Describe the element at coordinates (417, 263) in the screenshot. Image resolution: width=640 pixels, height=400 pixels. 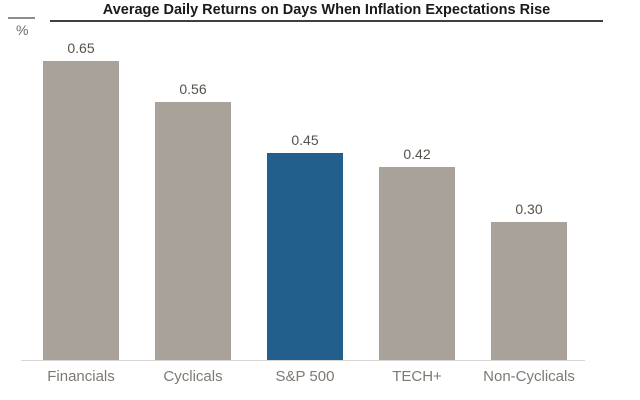
I see `bar-tech` at that location.